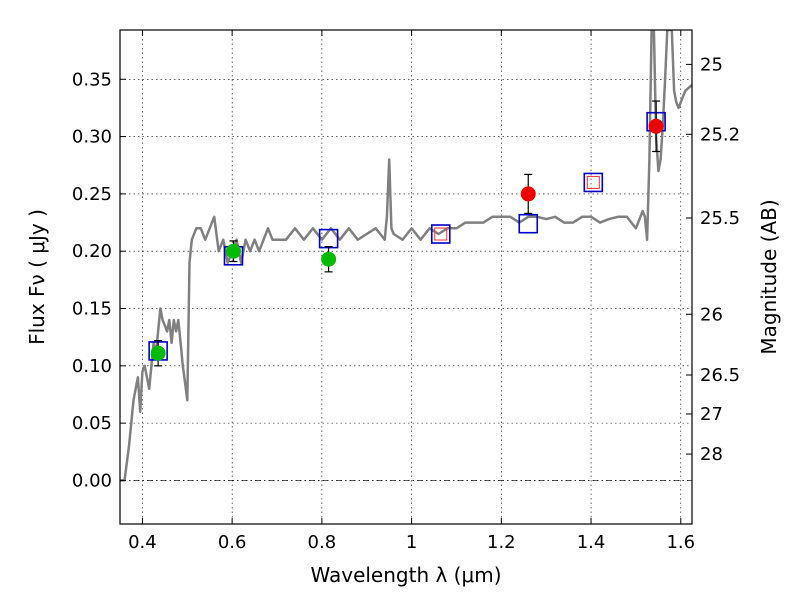 This screenshot has width=800, height=600. What do you see at coordinates (711, 414) in the screenshot?
I see `y2-tick-label: 27` at bounding box center [711, 414].